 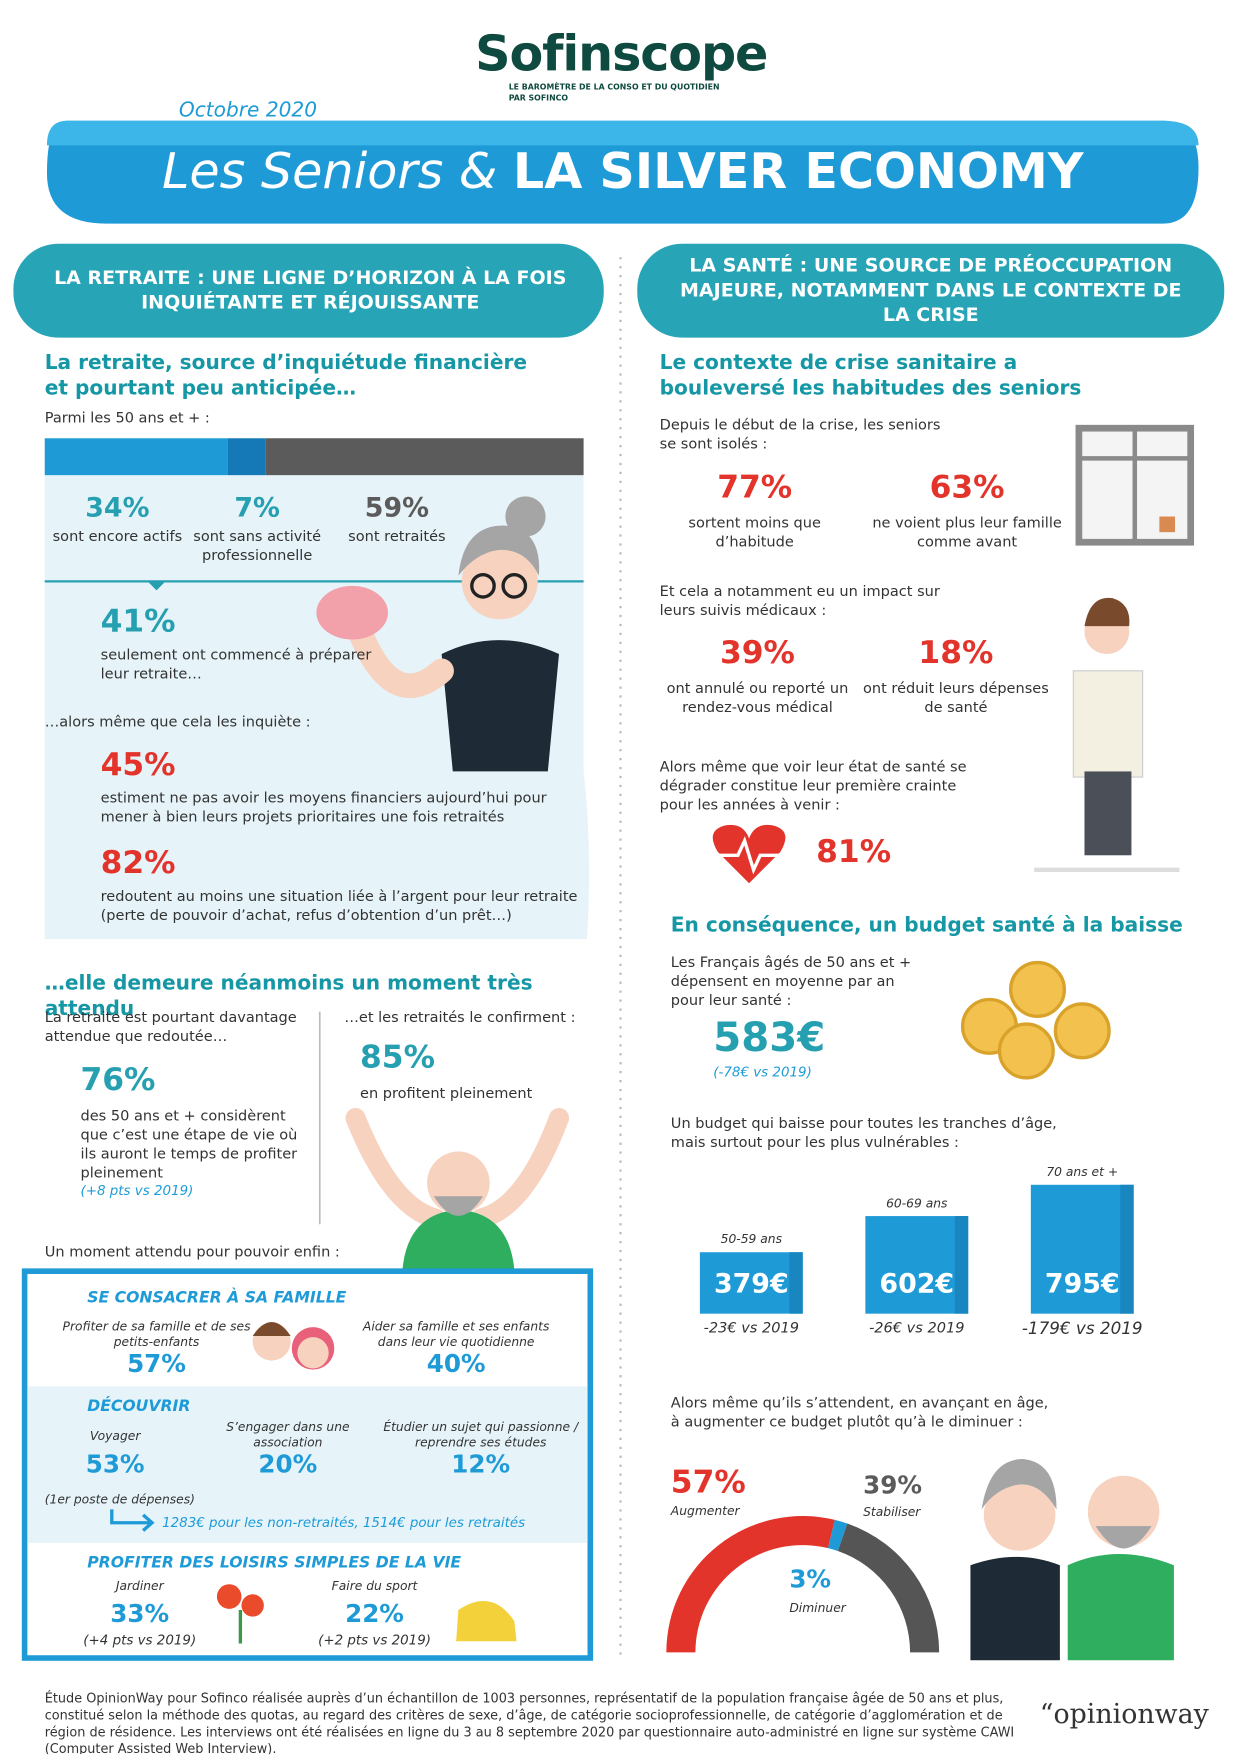 What do you see at coordinates (525, 516) in the screenshot?
I see `hair-bun` at bounding box center [525, 516].